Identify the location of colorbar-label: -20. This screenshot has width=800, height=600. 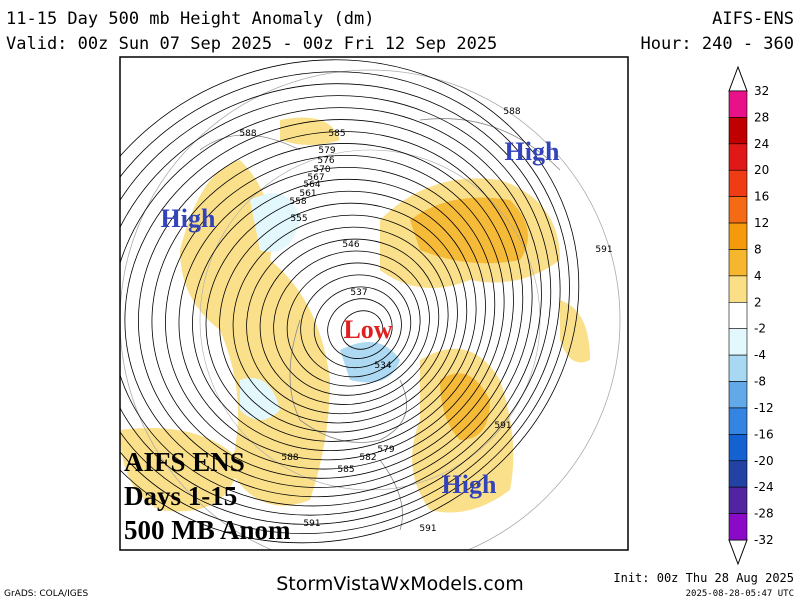
(764, 461).